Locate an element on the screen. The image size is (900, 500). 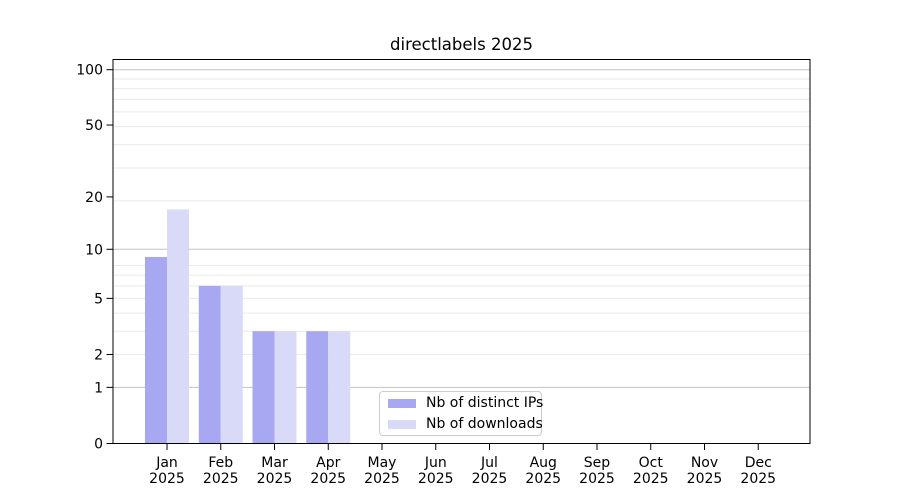
x-tick-label-jun: Jun is located at coordinates (435, 463).